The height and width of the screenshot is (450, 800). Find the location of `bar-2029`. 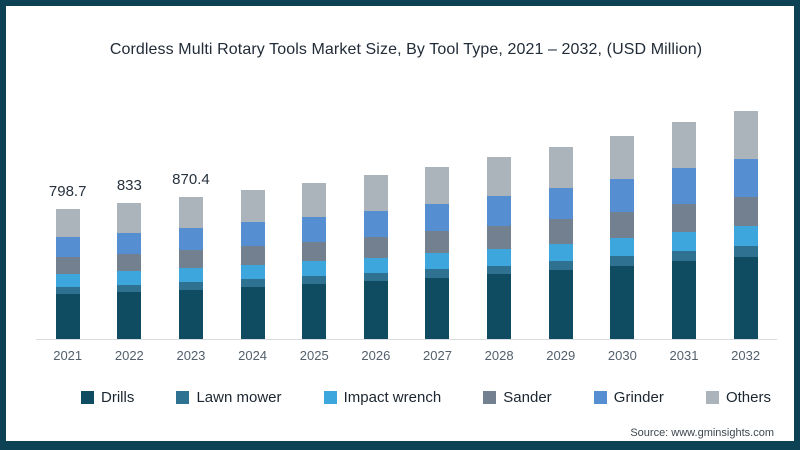

bar-2029 is located at coordinates (560, 242).